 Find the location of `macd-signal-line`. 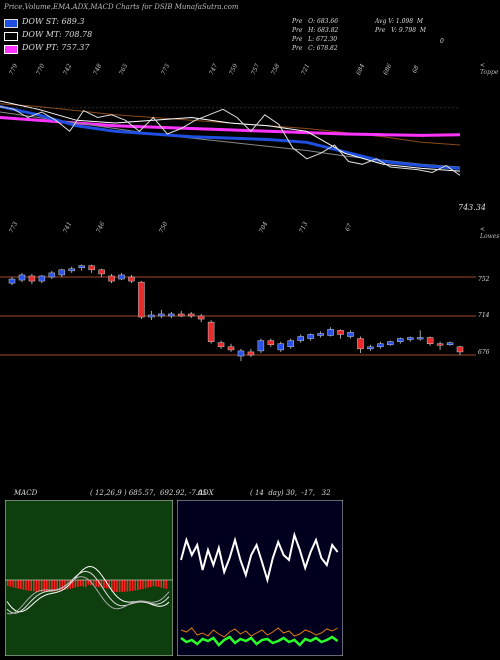

macd-signal-line is located at coordinates (88, 592).